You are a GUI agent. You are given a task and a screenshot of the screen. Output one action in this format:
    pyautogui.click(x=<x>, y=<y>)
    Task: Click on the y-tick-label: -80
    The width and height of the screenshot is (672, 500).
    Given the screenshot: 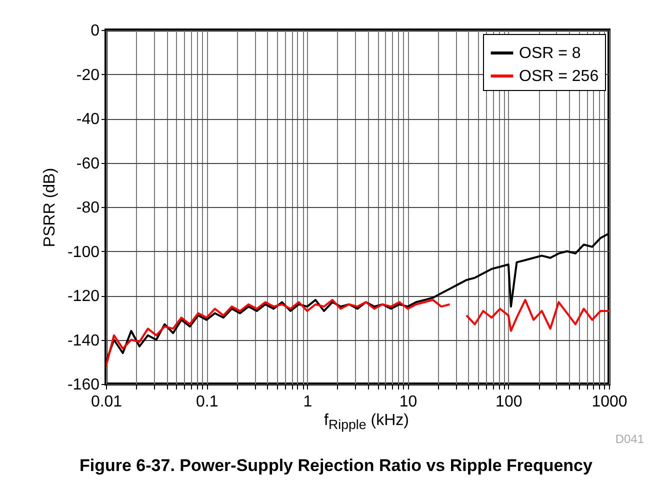 What is the action you would take?
    pyautogui.click(x=88, y=208)
    